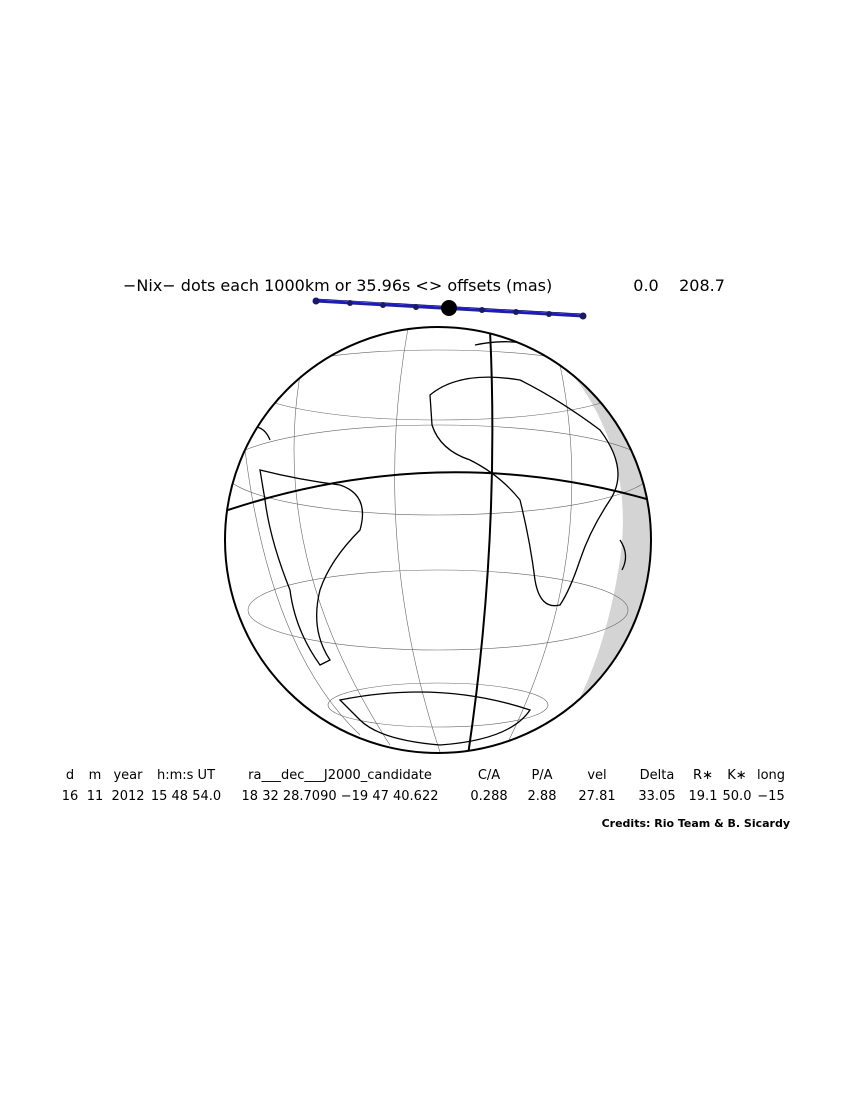 The image size is (850, 1100). What do you see at coordinates (703, 796) in the screenshot?
I see `cell: 19.1` at bounding box center [703, 796].